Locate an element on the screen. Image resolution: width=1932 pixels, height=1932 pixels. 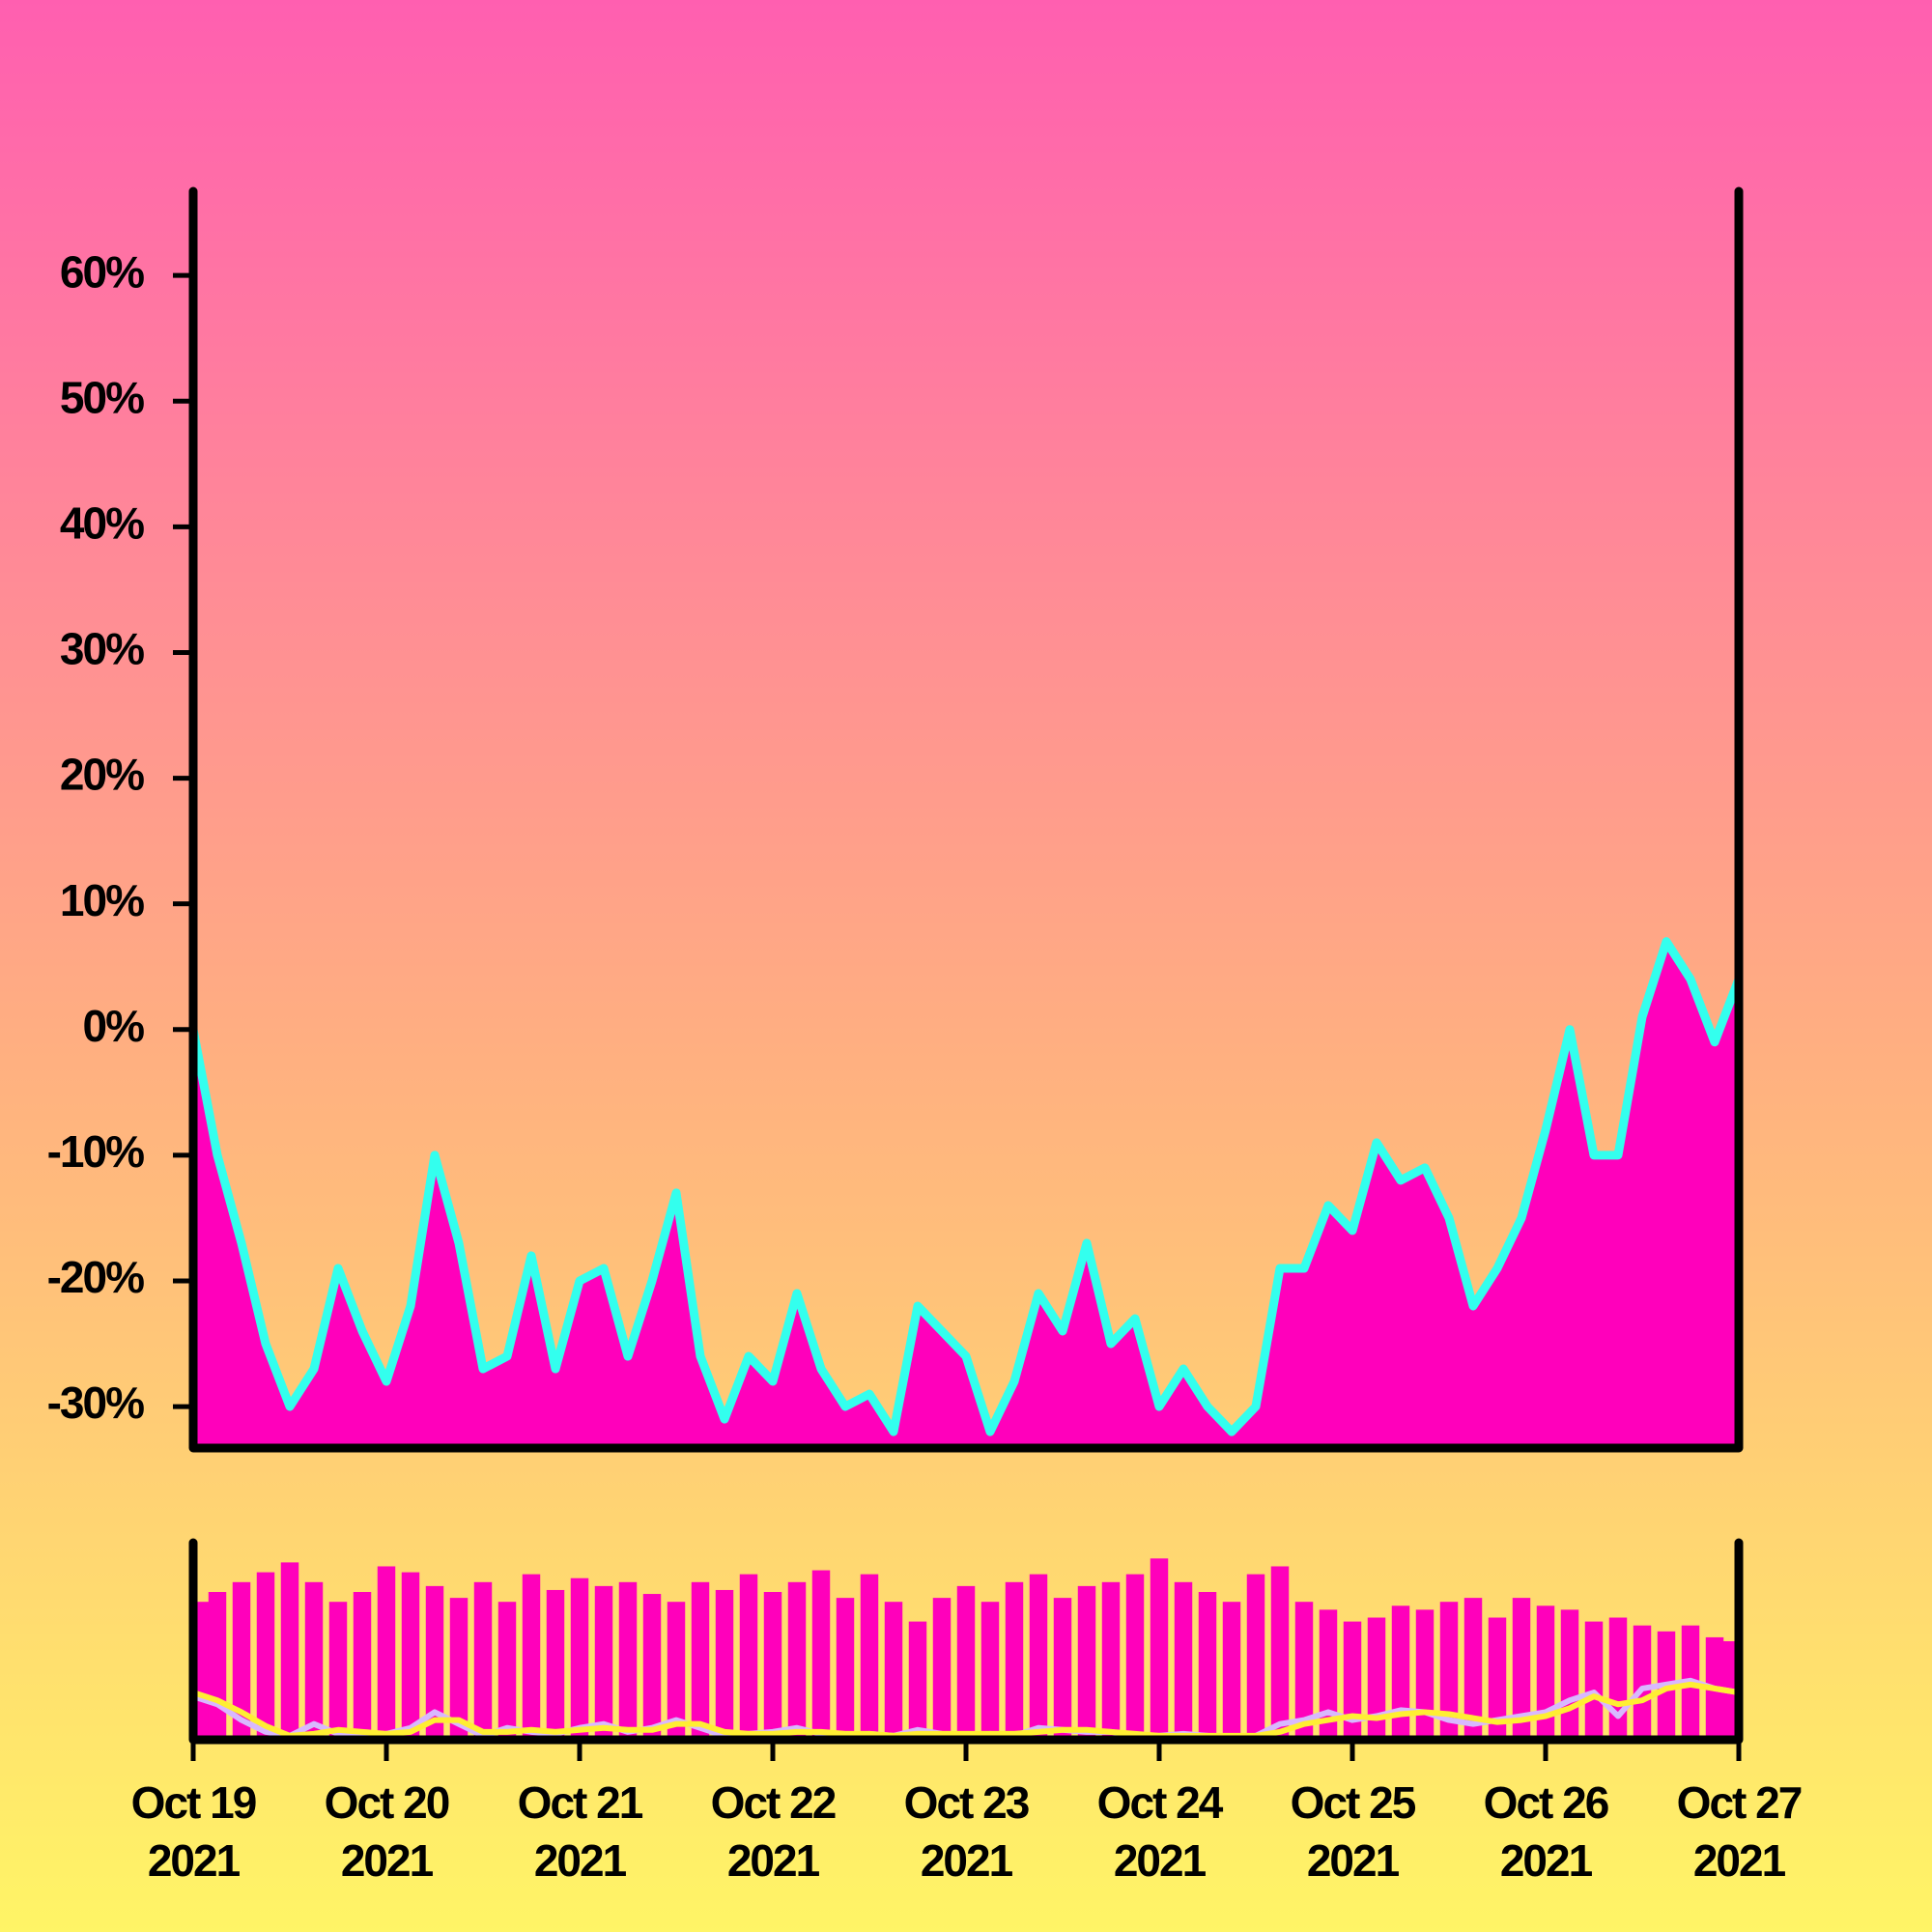
x-tick-label: Oct 26 2021 is located at coordinates (1546, 1831).